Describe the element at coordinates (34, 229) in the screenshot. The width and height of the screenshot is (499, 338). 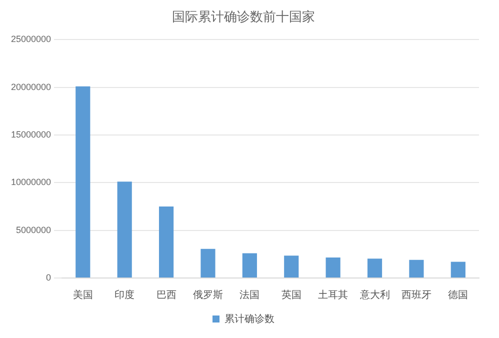
I see `y-tick-label: 5000000` at that location.